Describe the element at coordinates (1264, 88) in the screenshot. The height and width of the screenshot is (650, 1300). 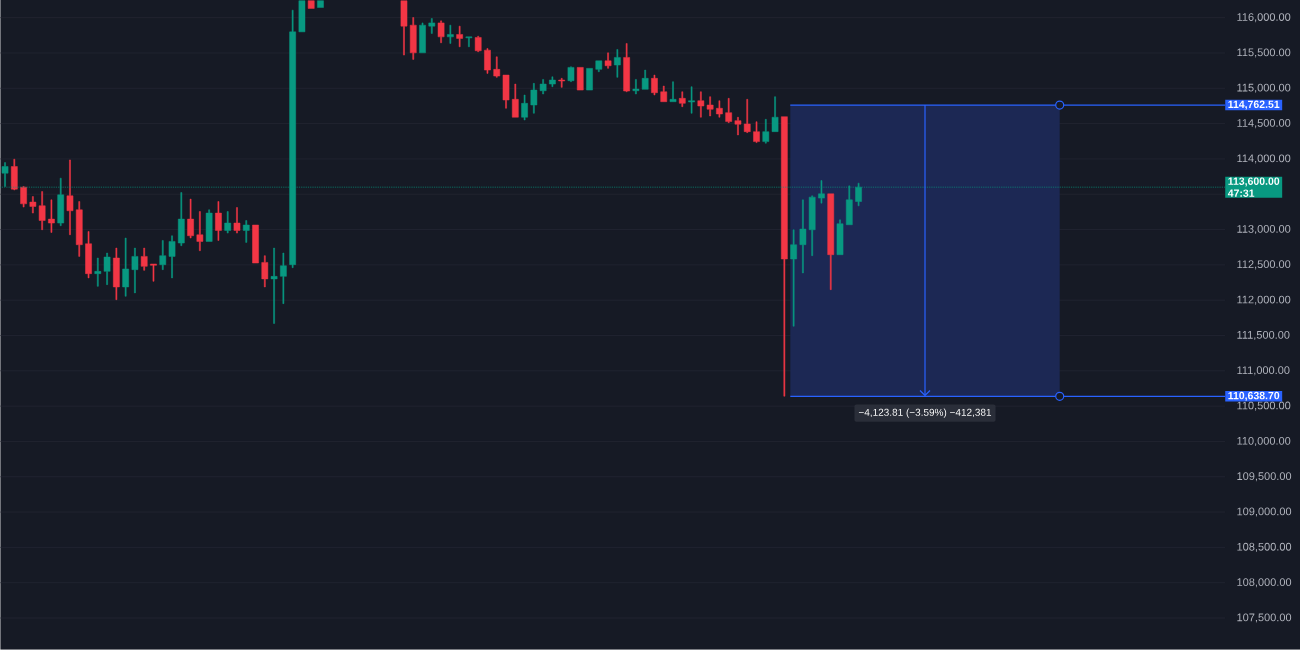
I see `y-tick-label: 115,000.00` at that location.